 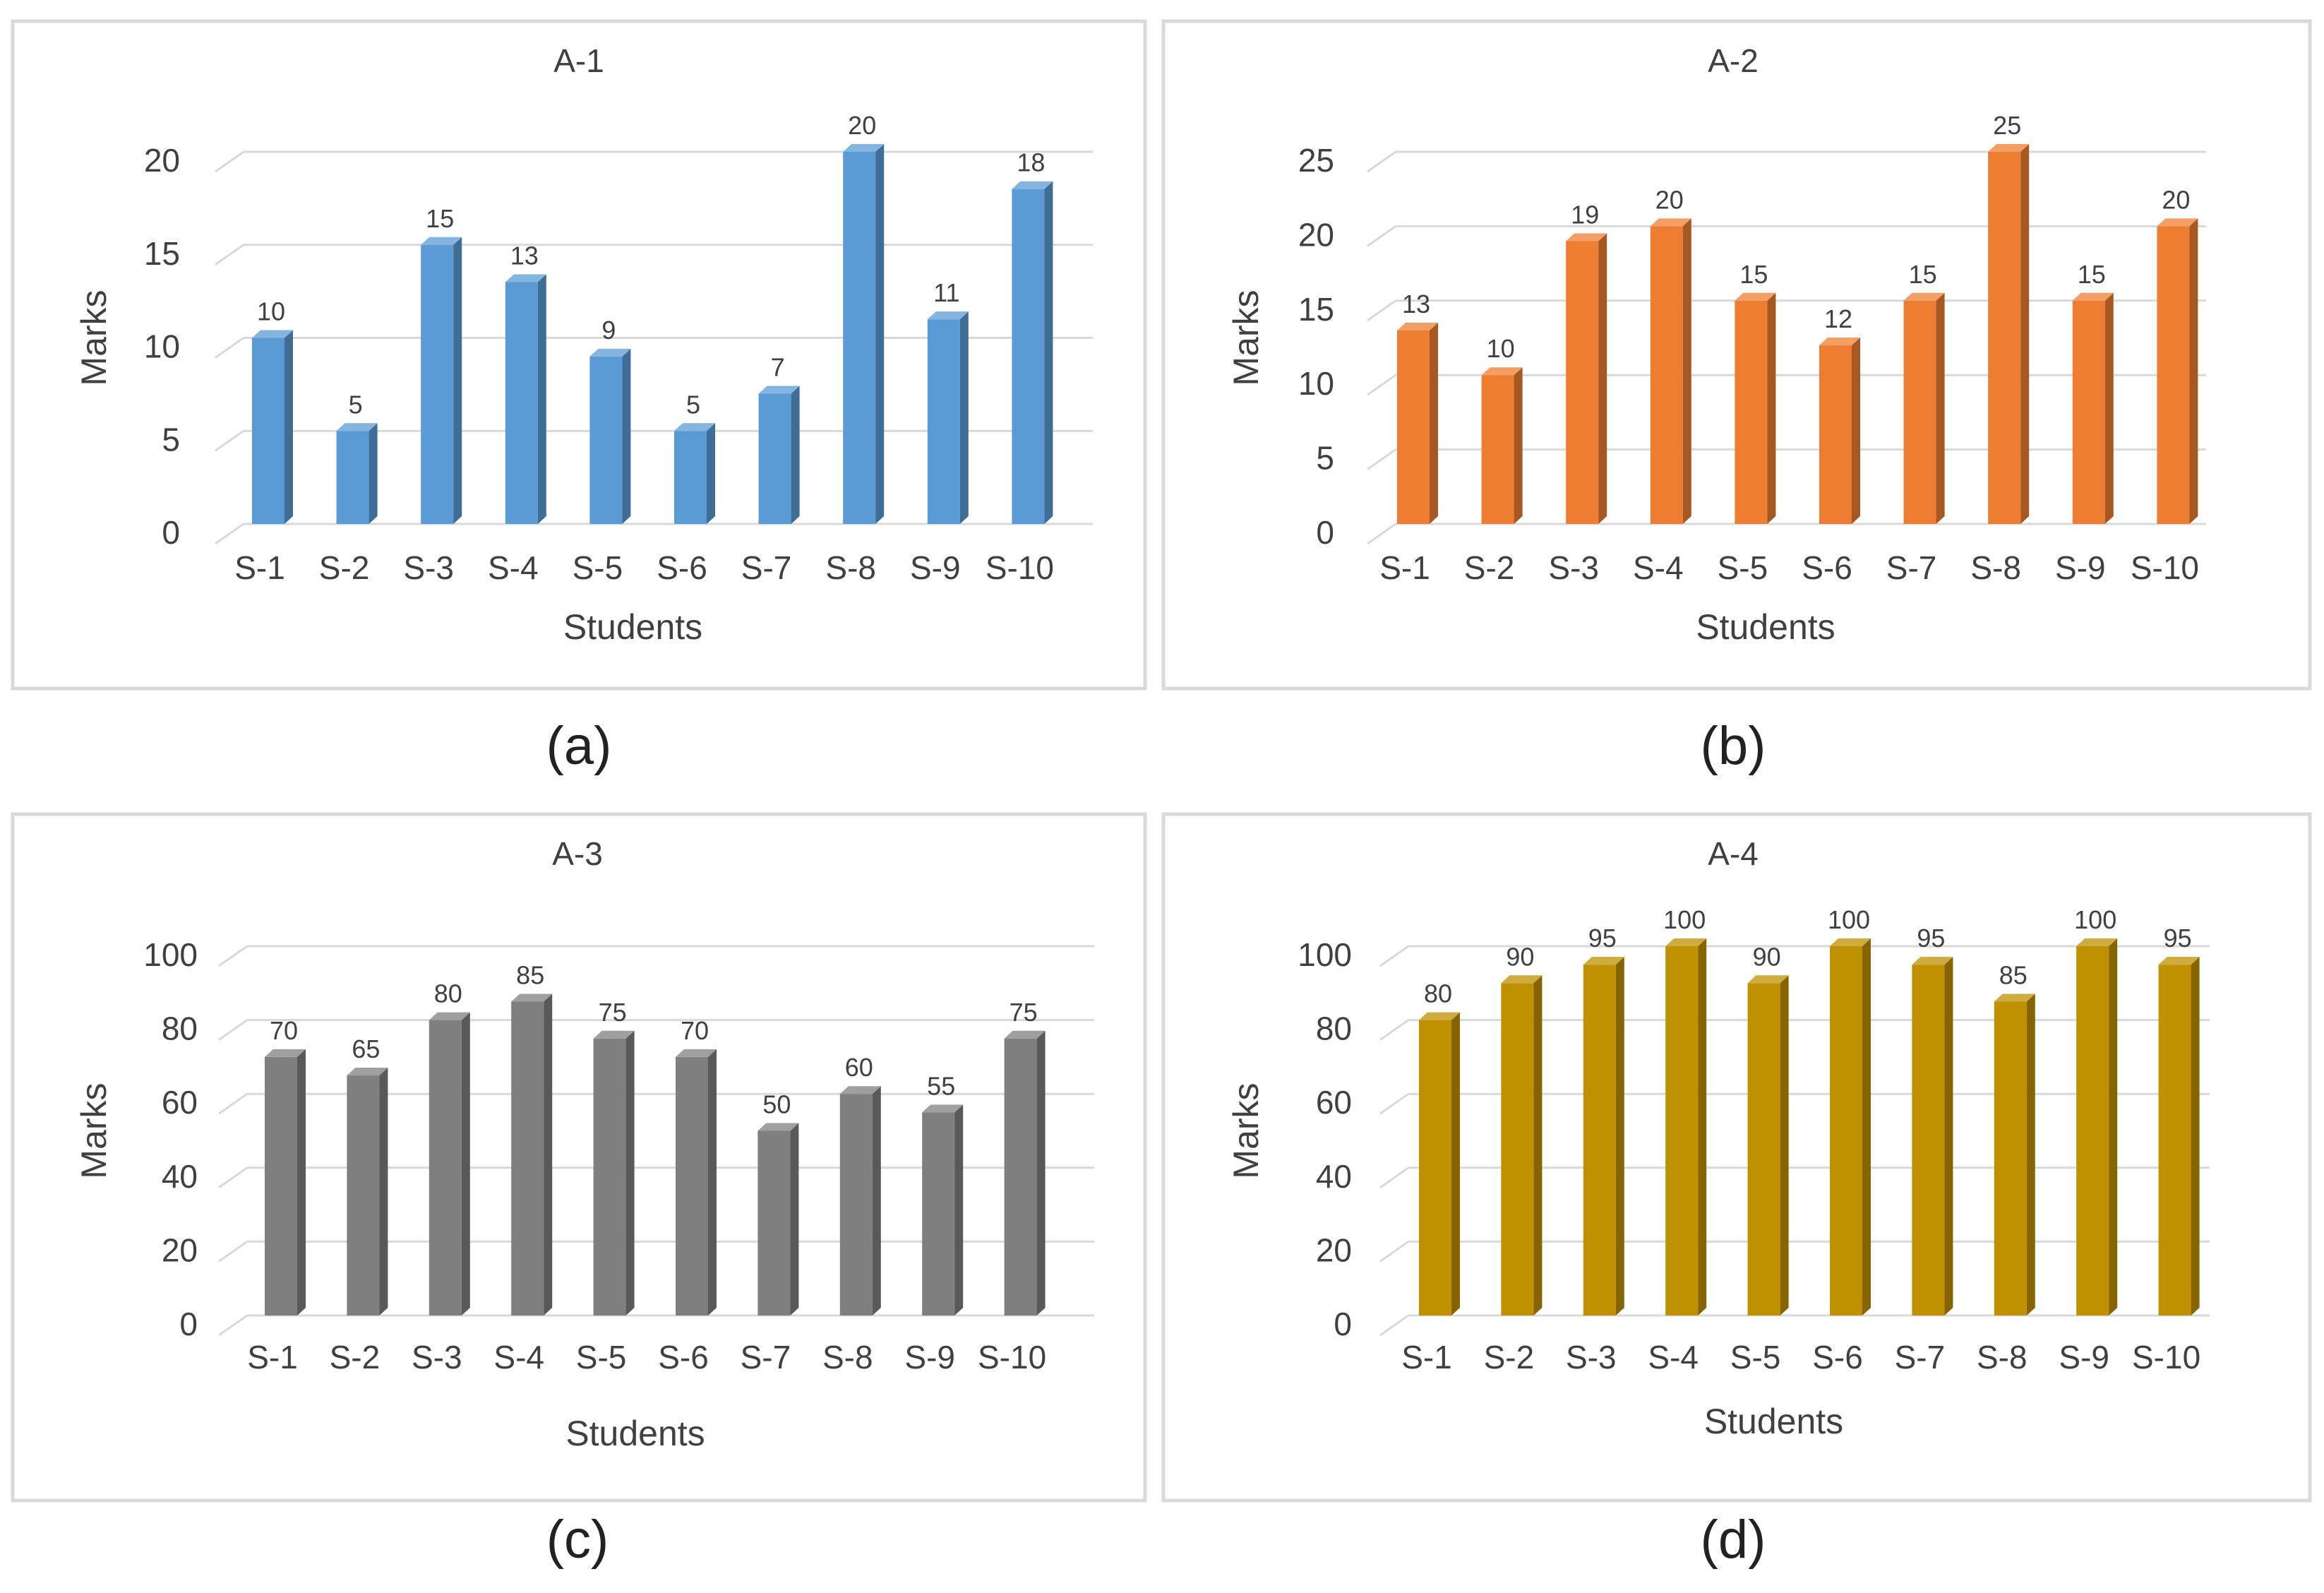 I want to click on y-tick-label: 0, so click(x=188, y=1324).